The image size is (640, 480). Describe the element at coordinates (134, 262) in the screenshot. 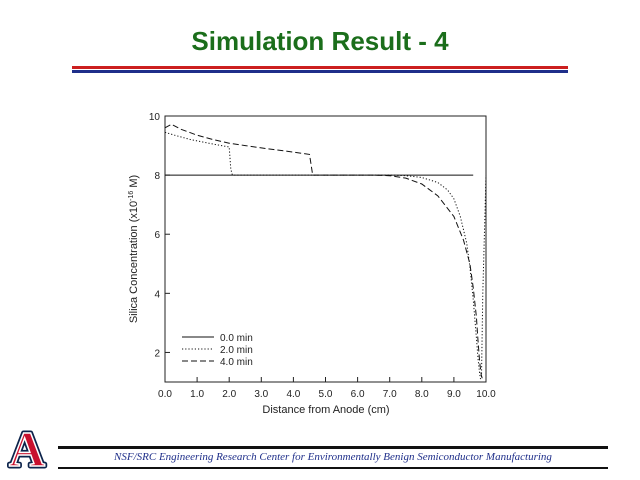

I see `y-axis-label-main: Silica Concentration (x10` at that location.